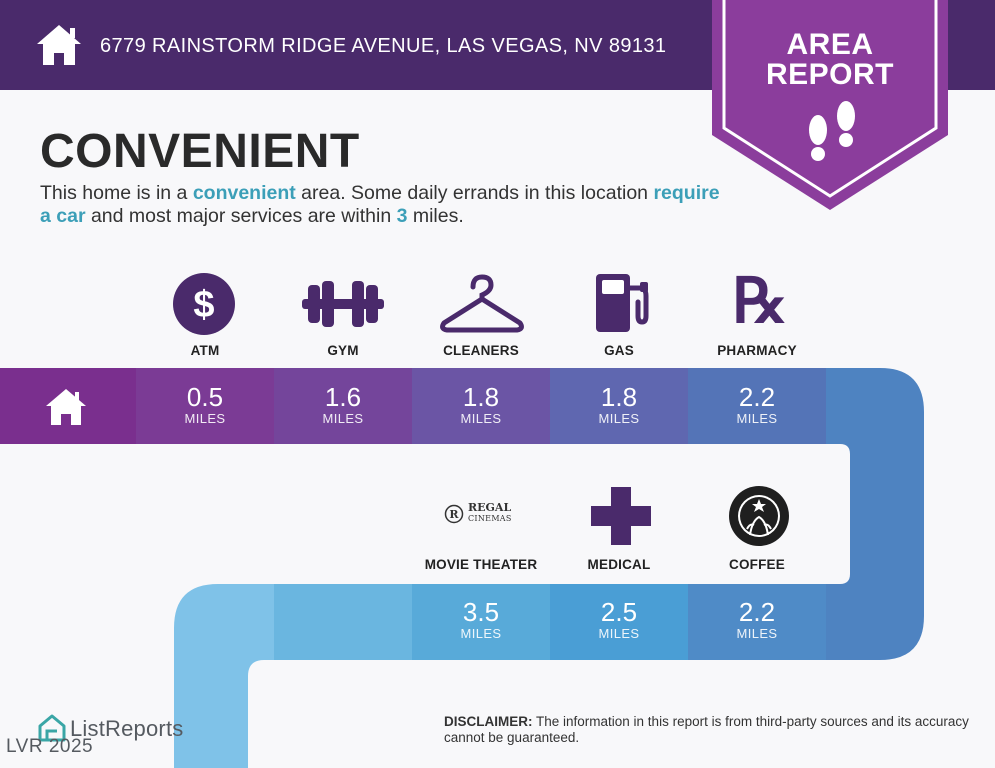  Describe the element at coordinates (482, 303) in the screenshot. I see `hanger-icon` at that location.